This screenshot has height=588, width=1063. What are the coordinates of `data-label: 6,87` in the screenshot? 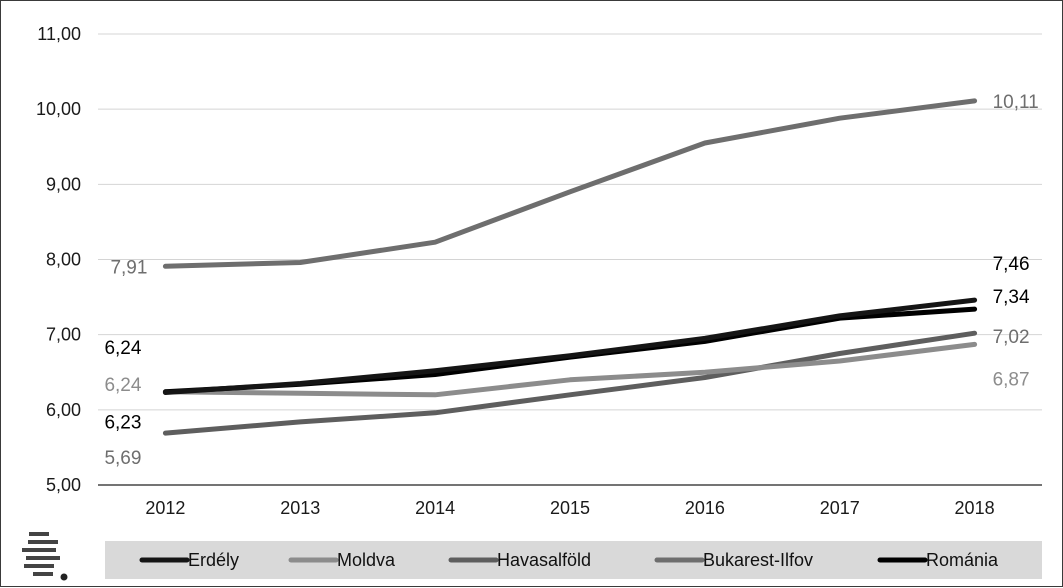 It's located at (1011, 379).